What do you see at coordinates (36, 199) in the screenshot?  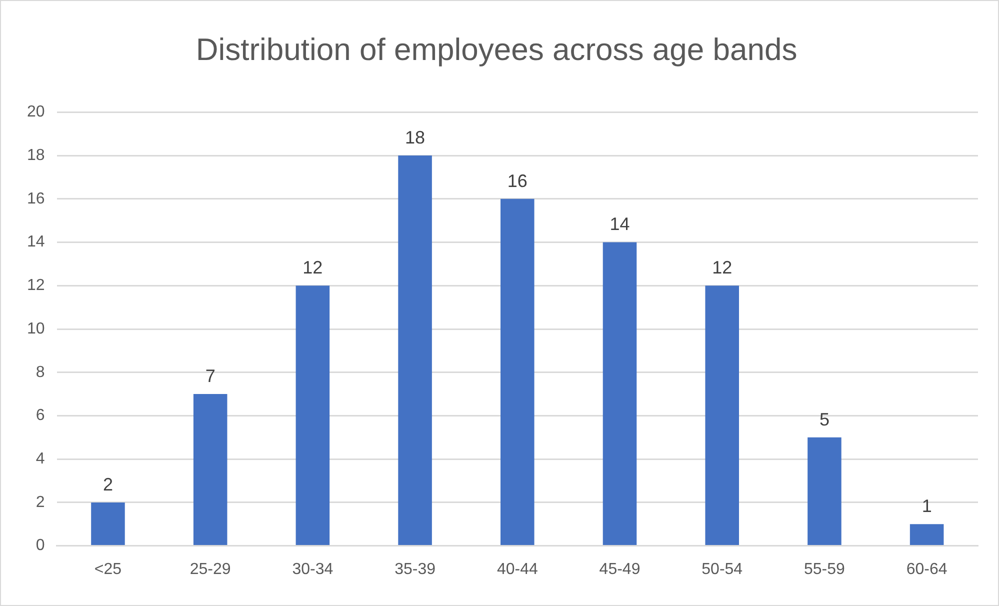 I see `y-tick-label: 16` at bounding box center [36, 199].